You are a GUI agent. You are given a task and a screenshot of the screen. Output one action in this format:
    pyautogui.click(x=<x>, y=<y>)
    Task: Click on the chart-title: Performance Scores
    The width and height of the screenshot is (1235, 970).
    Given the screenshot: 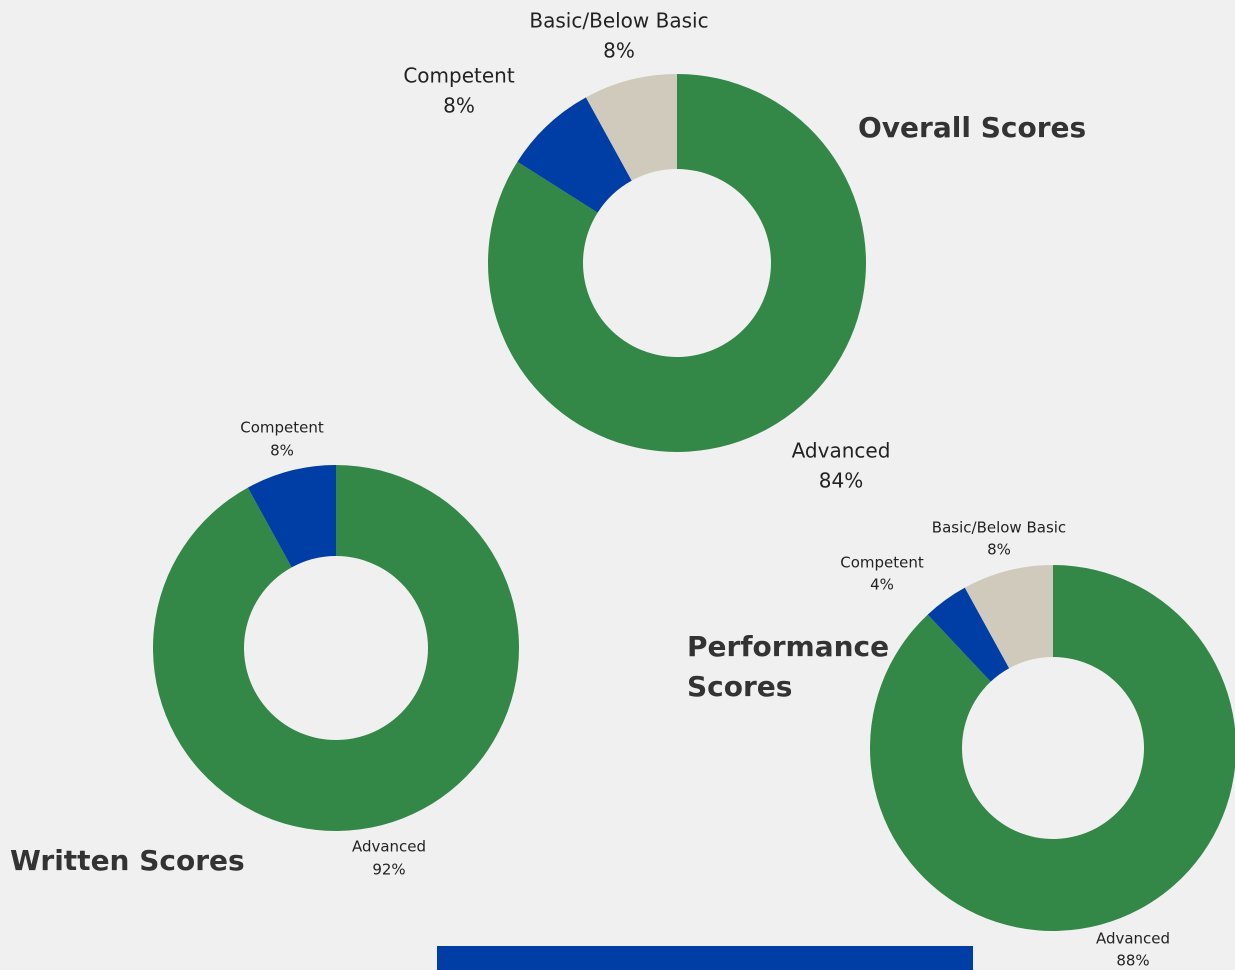 What is the action you would take?
    pyautogui.click(x=788, y=666)
    